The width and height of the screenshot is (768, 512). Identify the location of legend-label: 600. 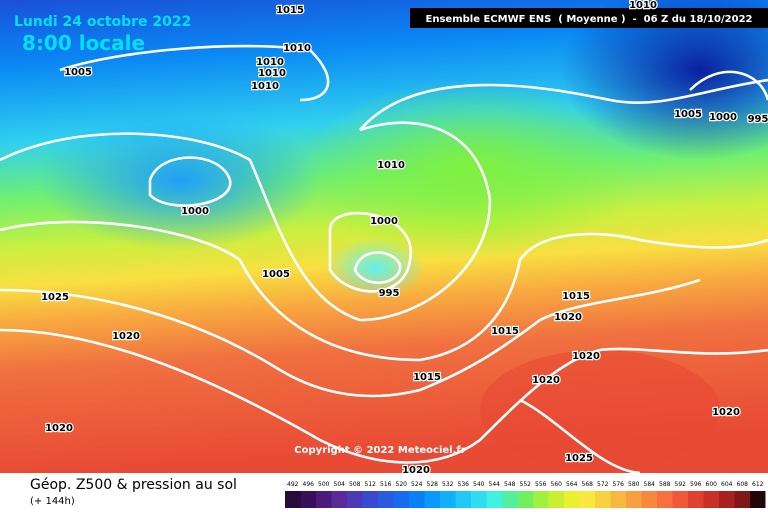
(712, 484).